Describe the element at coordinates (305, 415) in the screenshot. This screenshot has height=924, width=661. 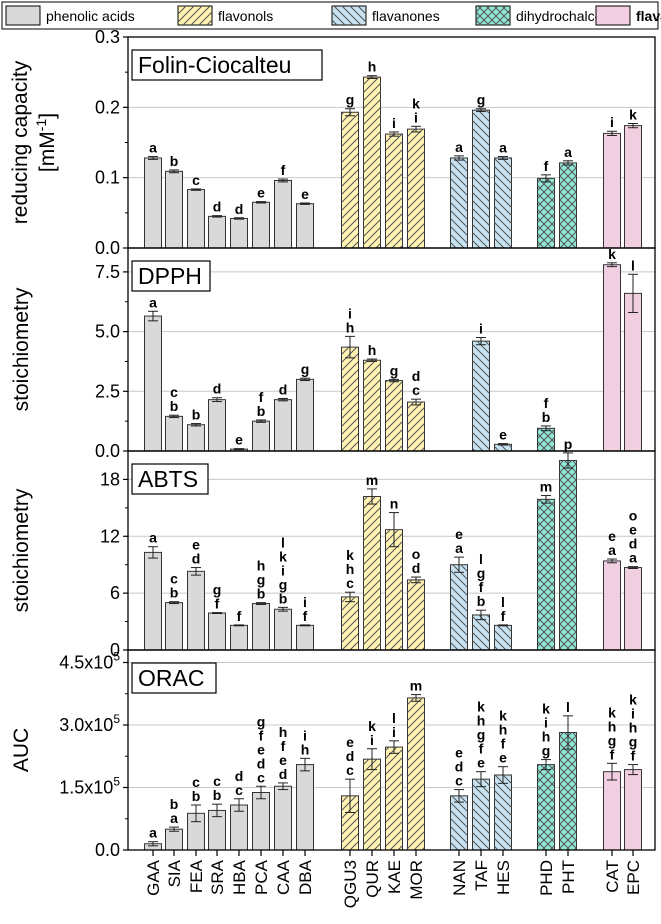
I see `bar-dpph-dba` at that location.